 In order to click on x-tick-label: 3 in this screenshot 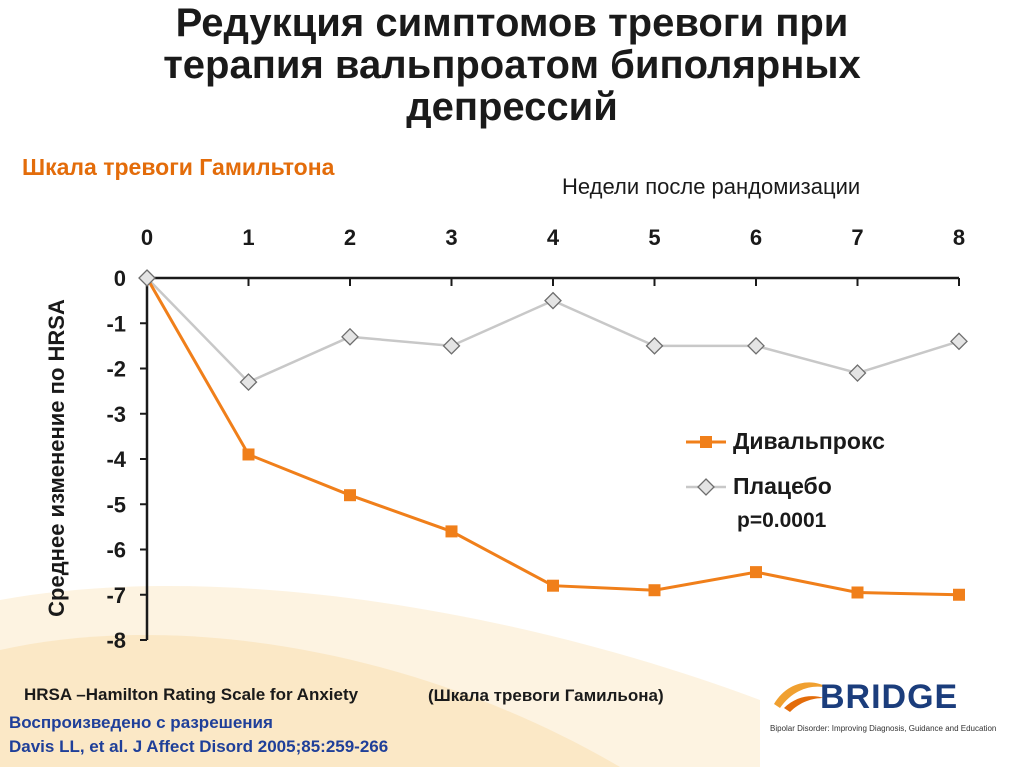, I will do `click(451, 237)`.